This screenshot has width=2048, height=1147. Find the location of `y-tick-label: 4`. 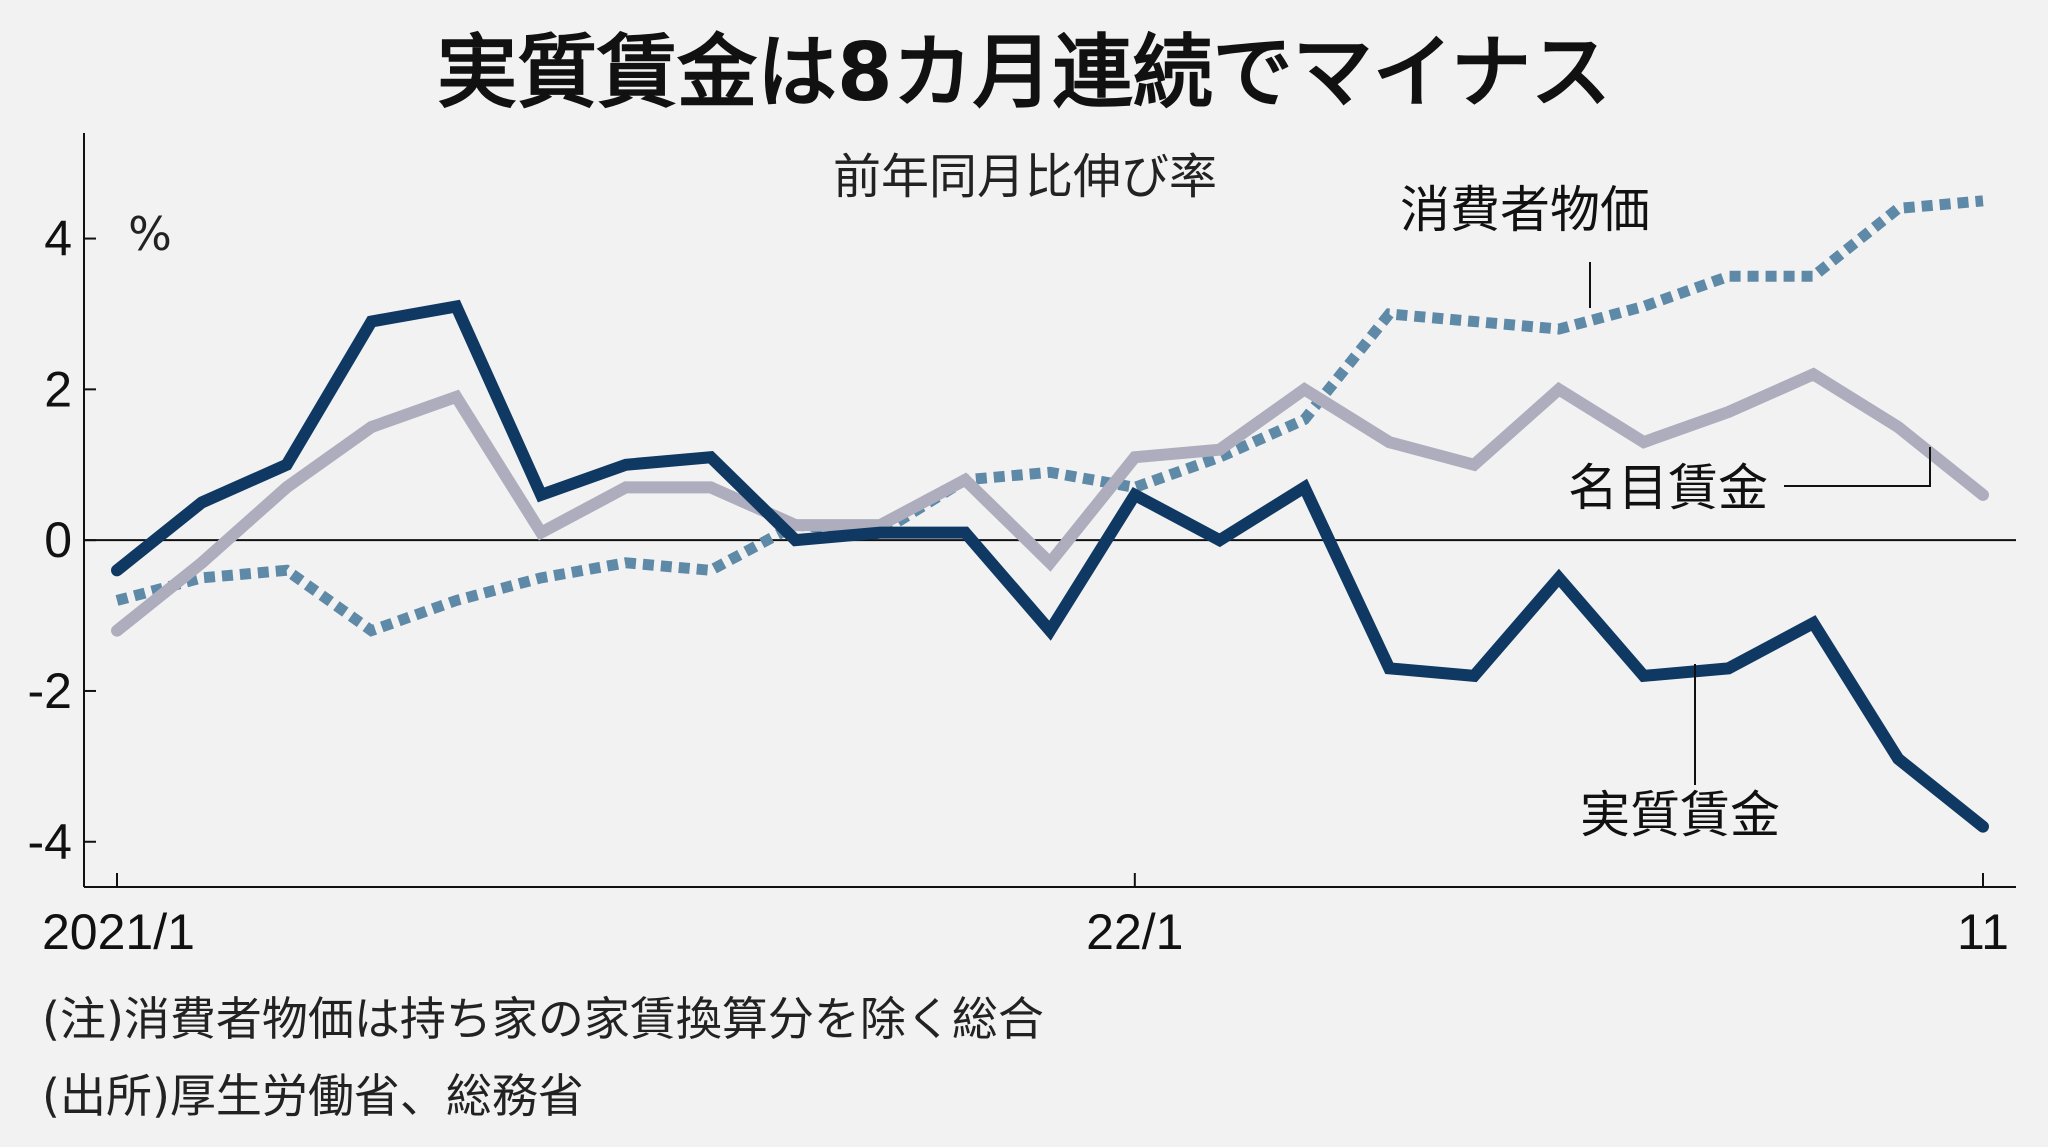

y-tick-label: 4 is located at coordinates (58, 239).